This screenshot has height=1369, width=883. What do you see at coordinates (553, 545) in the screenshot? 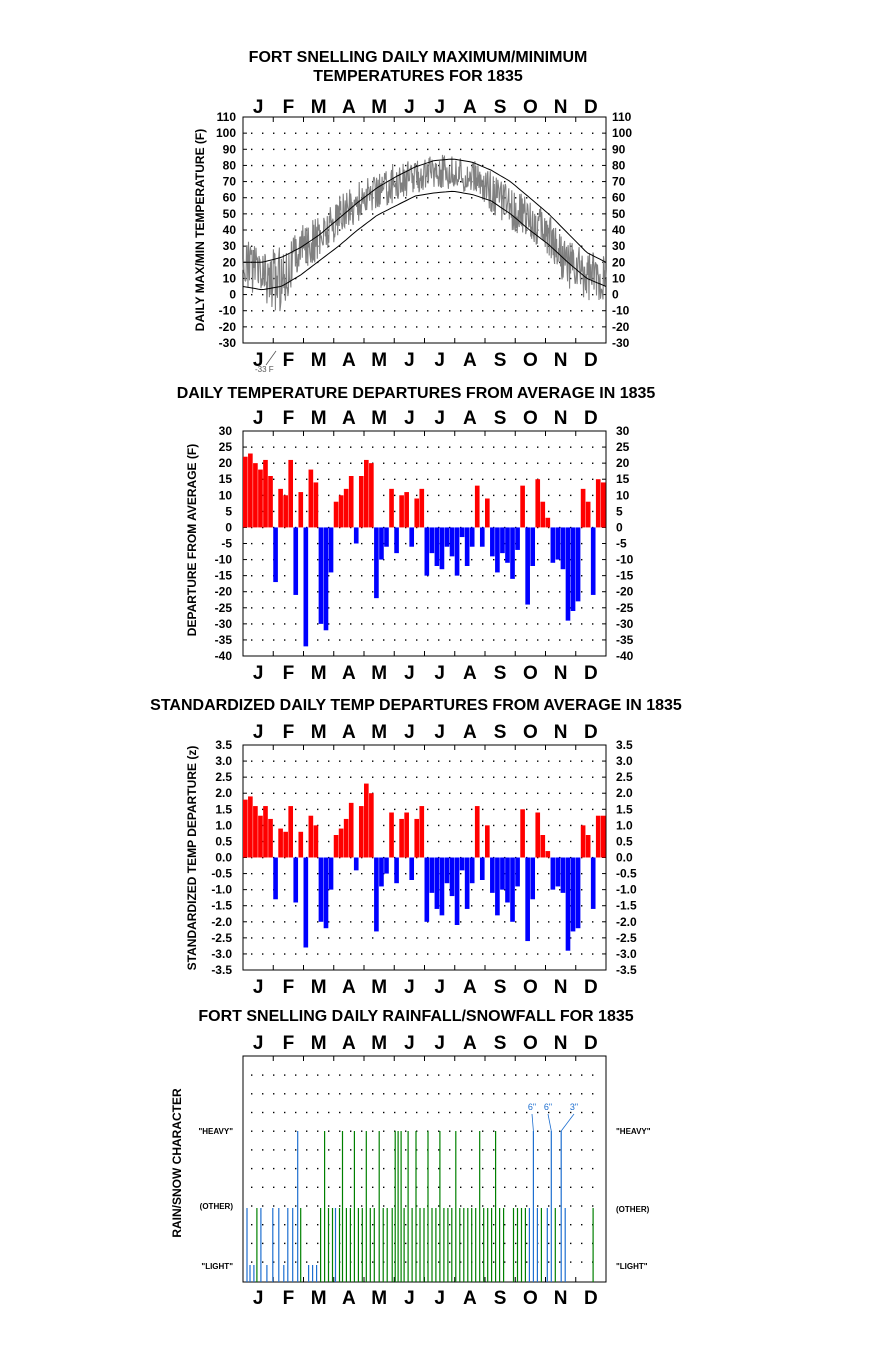
I see `chart2-negative-departure-bar` at bounding box center [553, 545].